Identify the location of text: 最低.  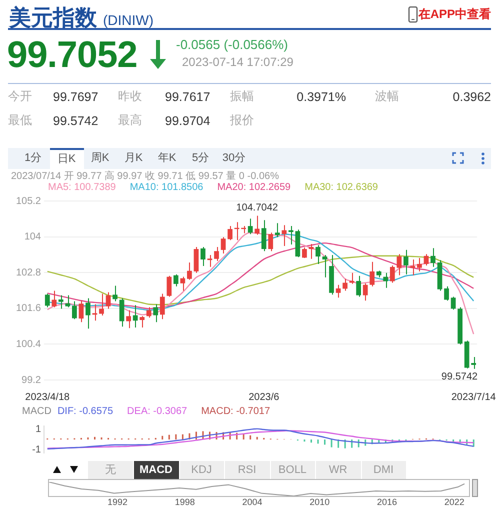
(20, 120).